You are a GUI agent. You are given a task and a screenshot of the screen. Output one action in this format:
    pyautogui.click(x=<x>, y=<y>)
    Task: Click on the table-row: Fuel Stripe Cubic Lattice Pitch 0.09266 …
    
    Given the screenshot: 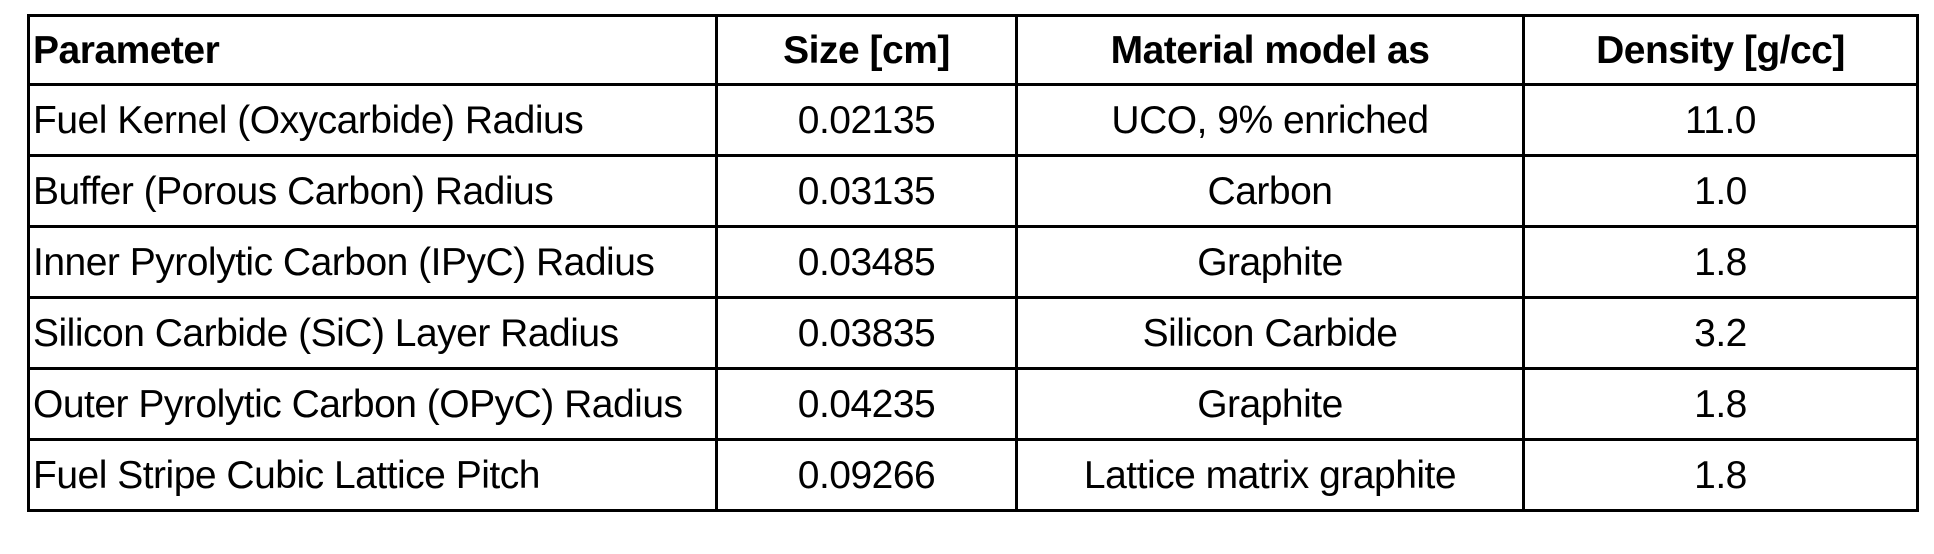 What is the action you would take?
    pyautogui.click(x=973, y=475)
    